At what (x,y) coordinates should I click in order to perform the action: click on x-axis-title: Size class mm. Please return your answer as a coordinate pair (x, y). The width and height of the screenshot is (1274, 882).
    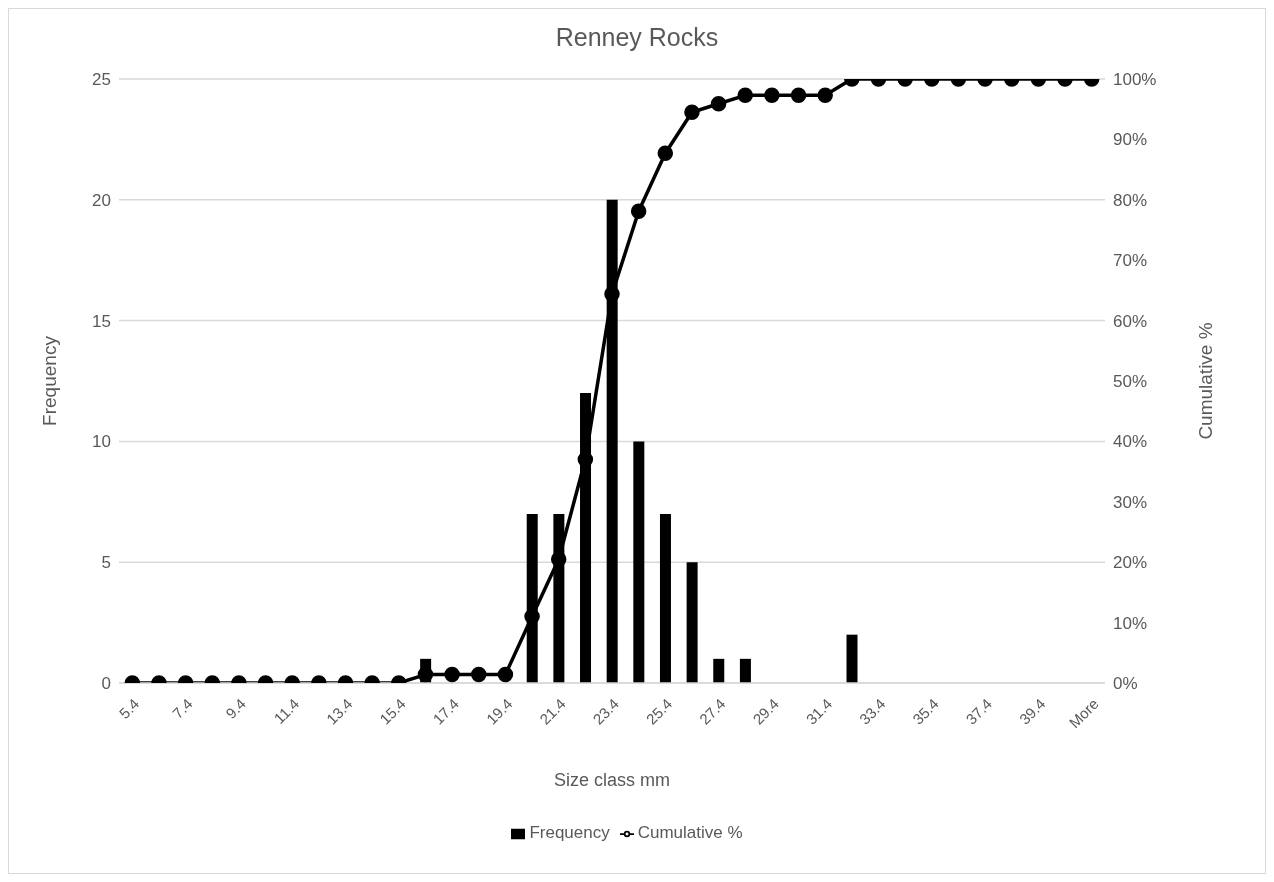
    Looking at the image, I should click on (612, 779).